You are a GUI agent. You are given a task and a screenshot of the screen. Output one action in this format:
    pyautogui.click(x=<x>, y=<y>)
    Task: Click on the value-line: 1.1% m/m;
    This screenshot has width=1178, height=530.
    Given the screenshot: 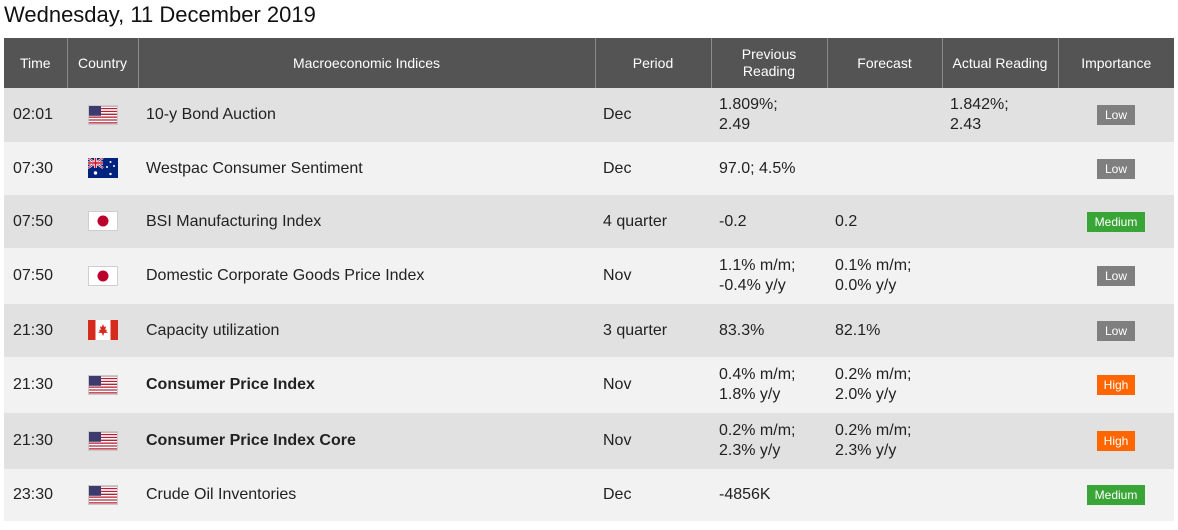 What is the action you would take?
    pyautogui.click(x=757, y=265)
    